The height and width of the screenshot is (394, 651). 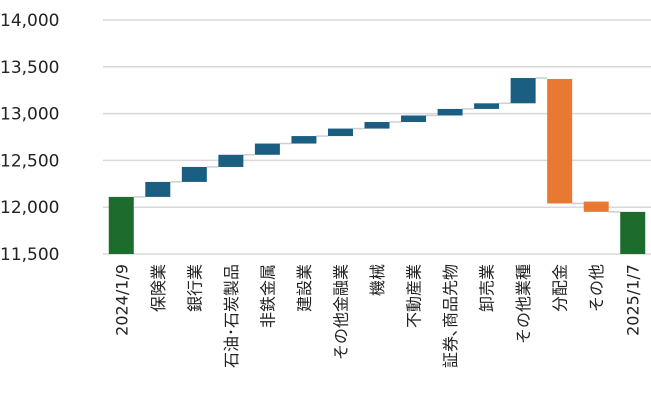 What do you see at coordinates (29, 255) in the screenshot?
I see `y-tick-label: 11,500` at bounding box center [29, 255].